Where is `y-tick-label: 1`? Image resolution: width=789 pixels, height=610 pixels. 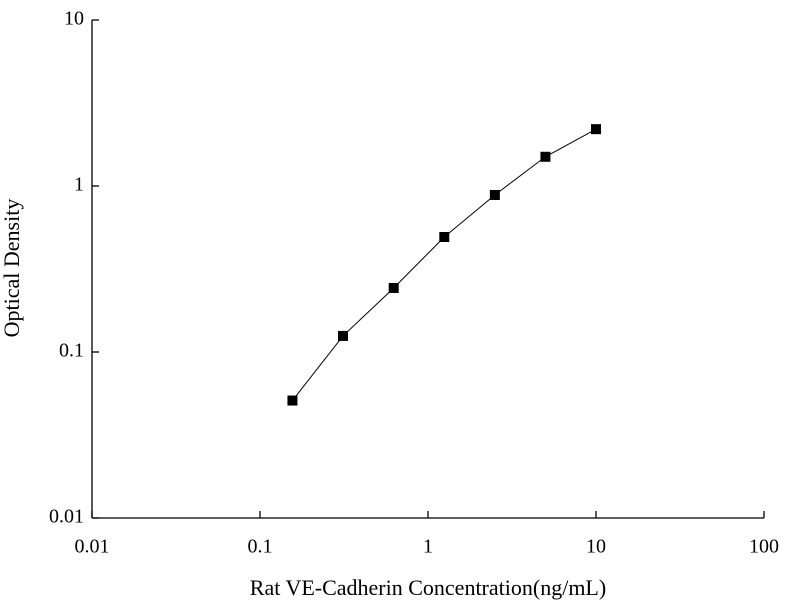
y-tick-label: 1 is located at coordinates (79, 185).